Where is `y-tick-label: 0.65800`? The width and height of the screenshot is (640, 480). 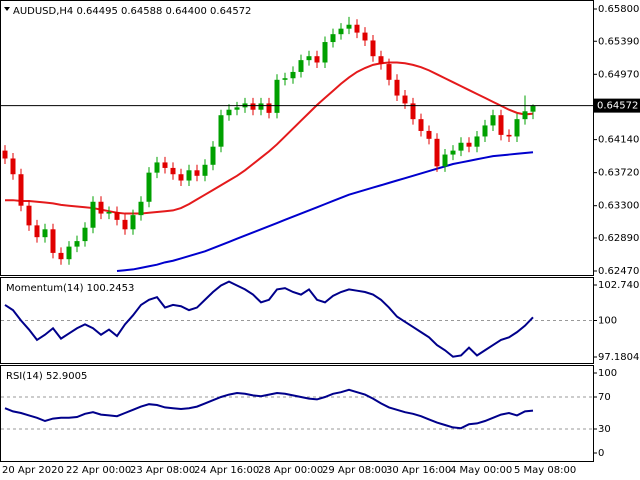 y-tick-label: 0.65800 is located at coordinates (618, 9).